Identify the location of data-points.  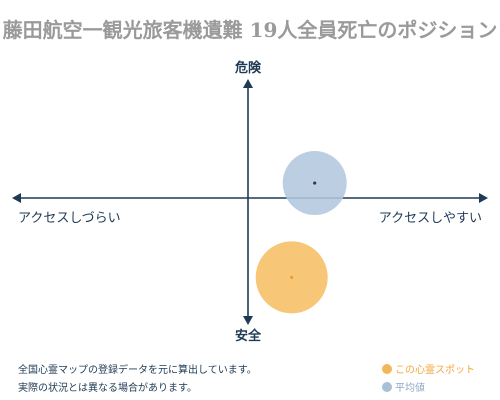
(301, 232).